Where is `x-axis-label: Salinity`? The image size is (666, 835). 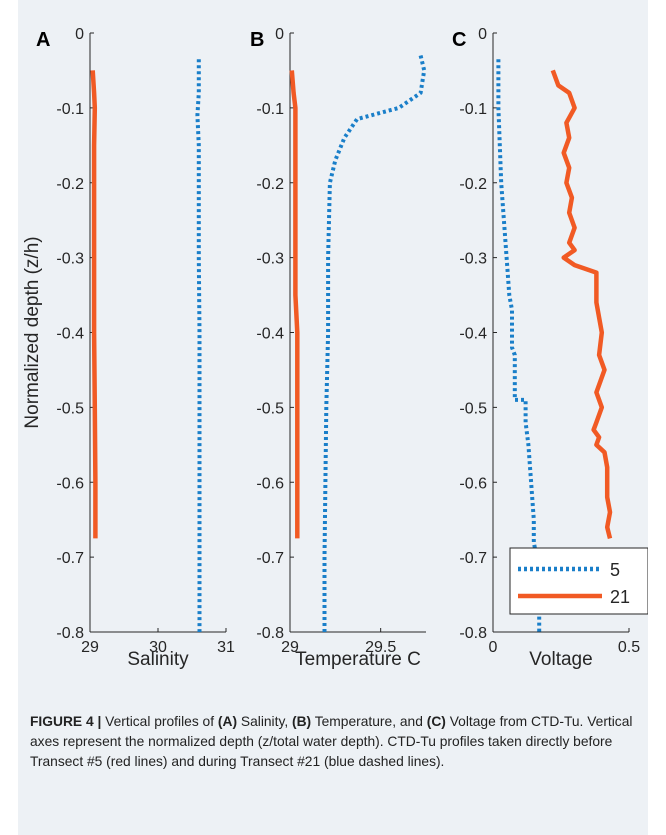 x-axis-label: Salinity is located at coordinates (158, 659).